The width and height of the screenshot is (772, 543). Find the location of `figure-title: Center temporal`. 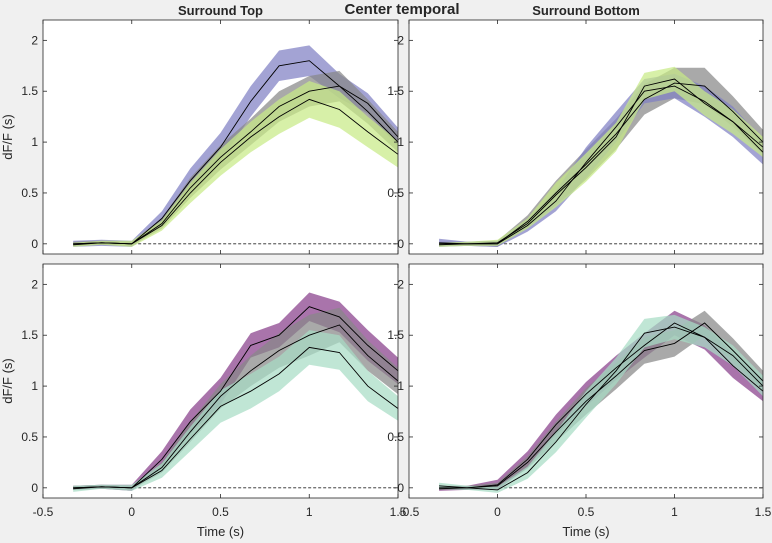

figure-title: Center temporal is located at coordinates (401, 9).